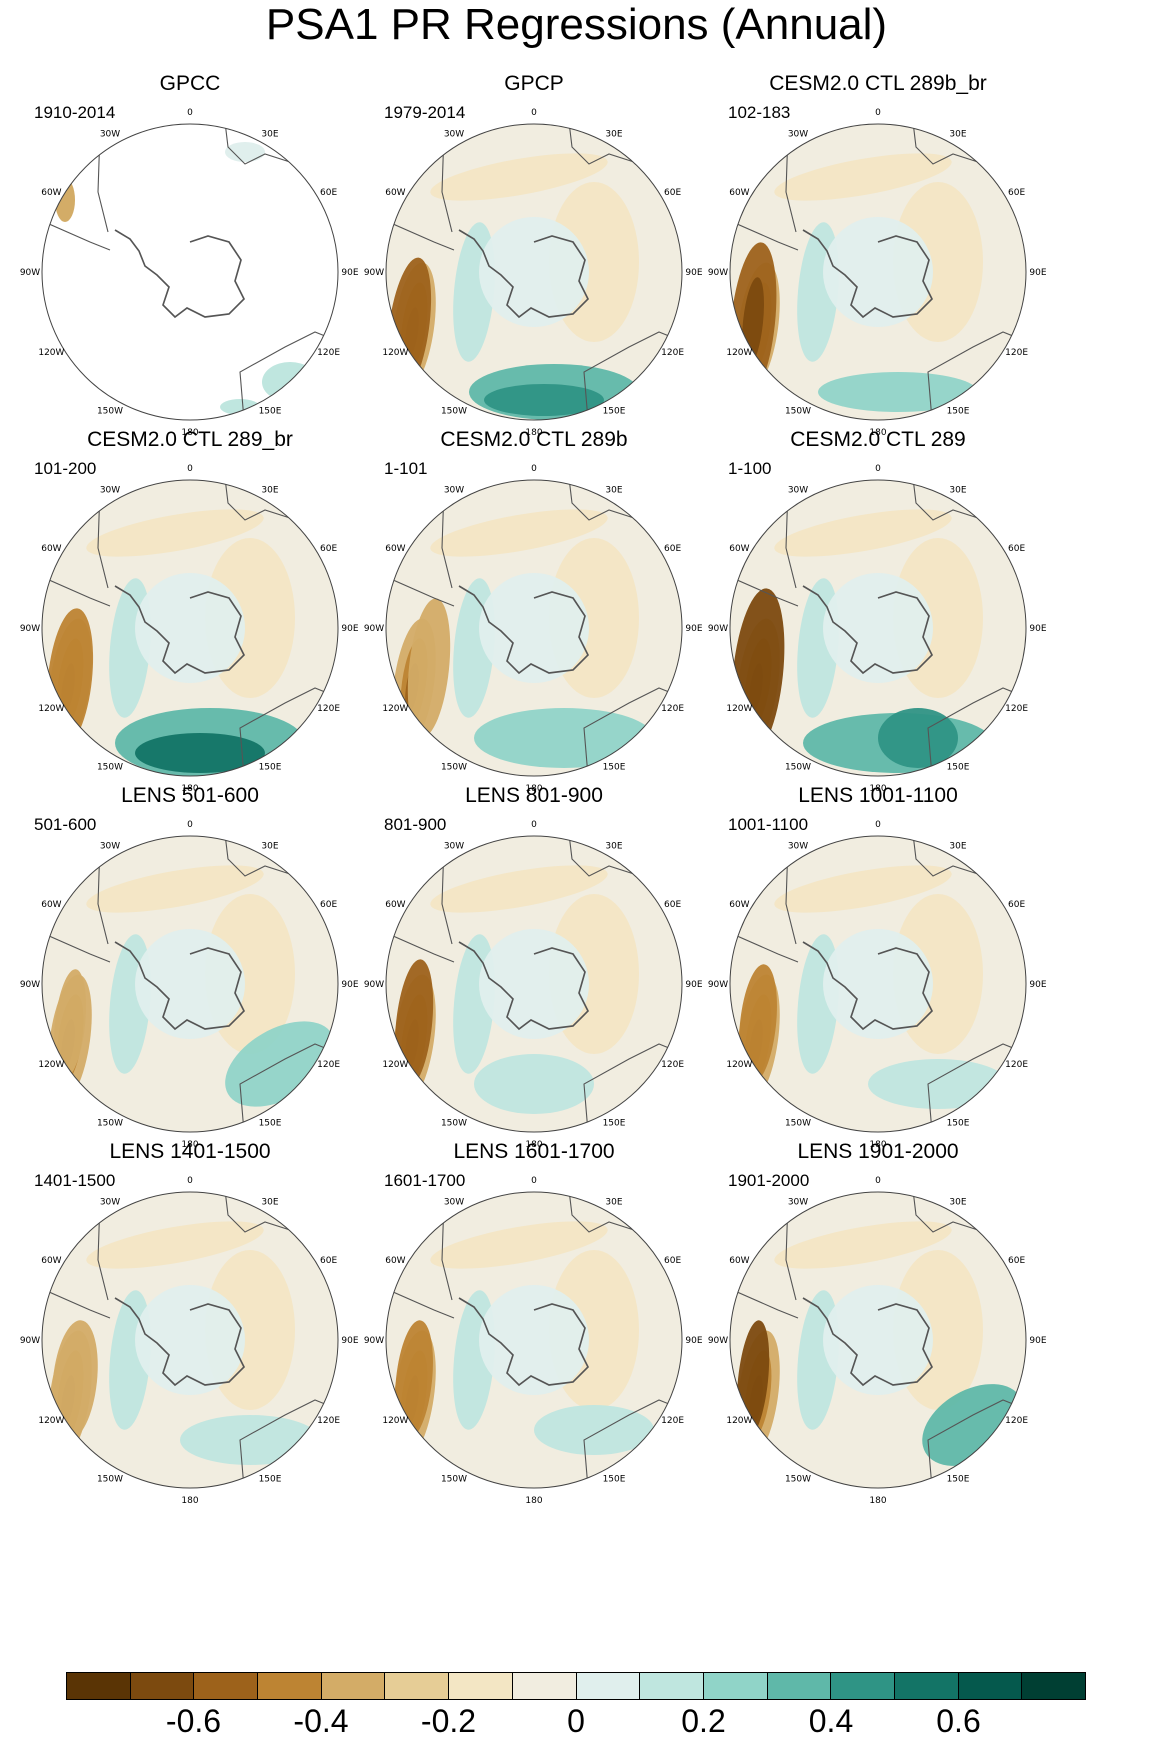  I want to click on colorbar-tick-label: 0.6, so click(958, 1721).